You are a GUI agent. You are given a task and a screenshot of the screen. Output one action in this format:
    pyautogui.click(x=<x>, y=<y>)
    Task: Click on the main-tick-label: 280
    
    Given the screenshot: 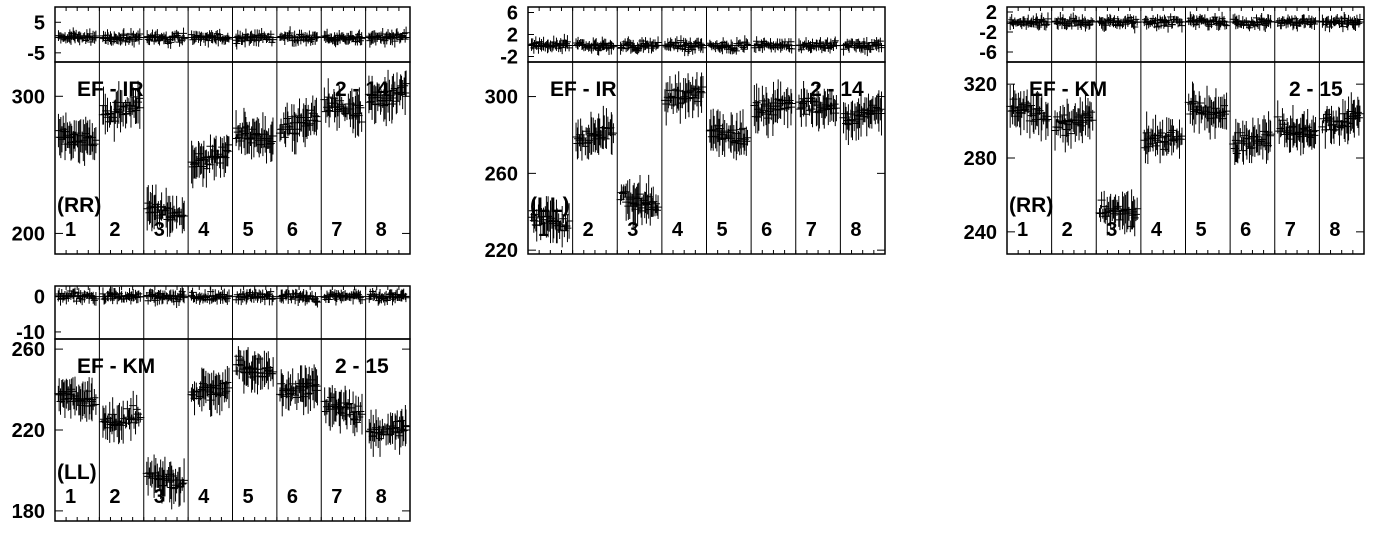 What is the action you would take?
    pyautogui.click(x=980, y=159)
    